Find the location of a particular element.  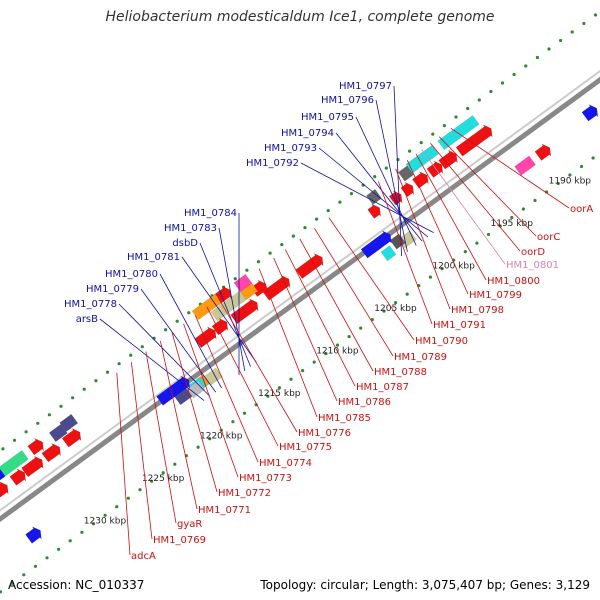

gene-label-bottom: HM1_0775 is located at coordinates (305, 447).